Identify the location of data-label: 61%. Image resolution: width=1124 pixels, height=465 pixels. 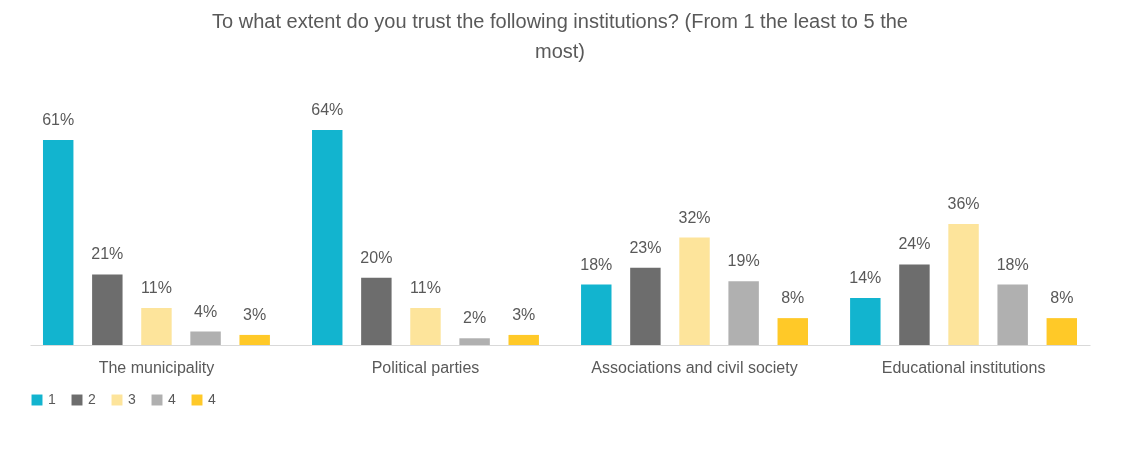
(58, 120).